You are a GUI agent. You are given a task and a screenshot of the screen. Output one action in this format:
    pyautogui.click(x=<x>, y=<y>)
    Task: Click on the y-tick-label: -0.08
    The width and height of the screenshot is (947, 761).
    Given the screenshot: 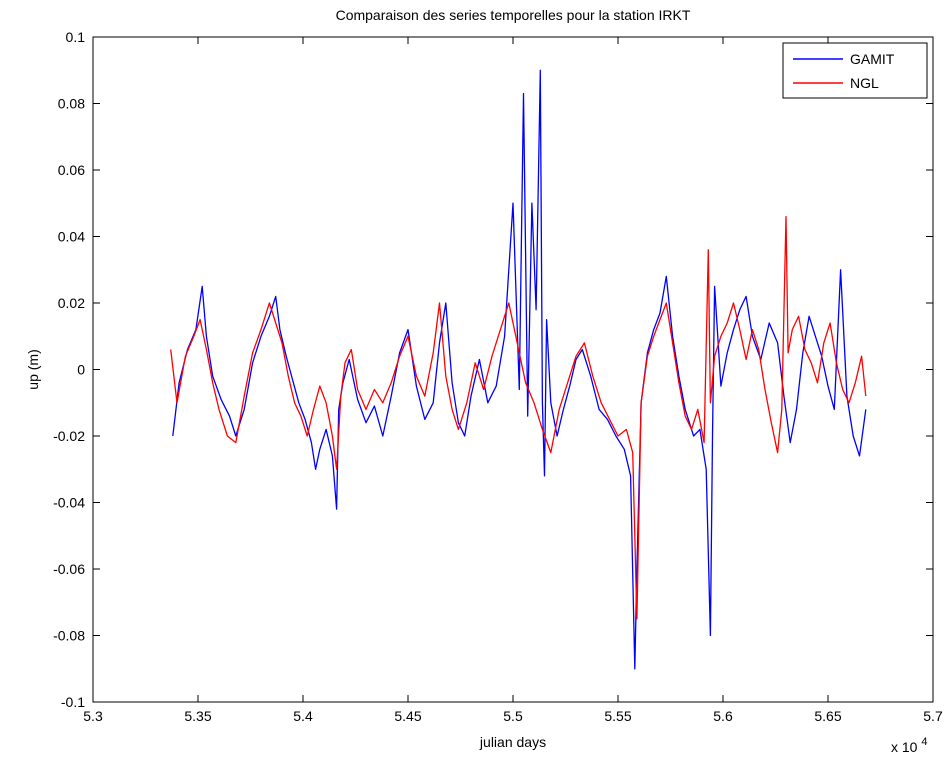 What is the action you would take?
    pyautogui.click(x=69, y=636)
    